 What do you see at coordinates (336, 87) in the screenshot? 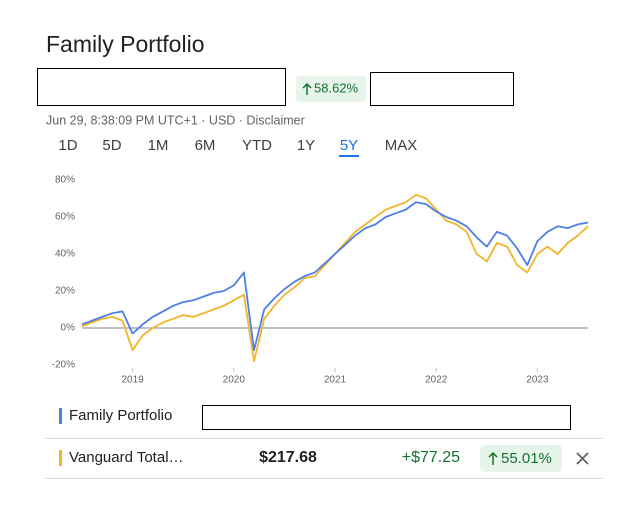
I see `change-value: 58.62%` at bounding box center [336, 87].